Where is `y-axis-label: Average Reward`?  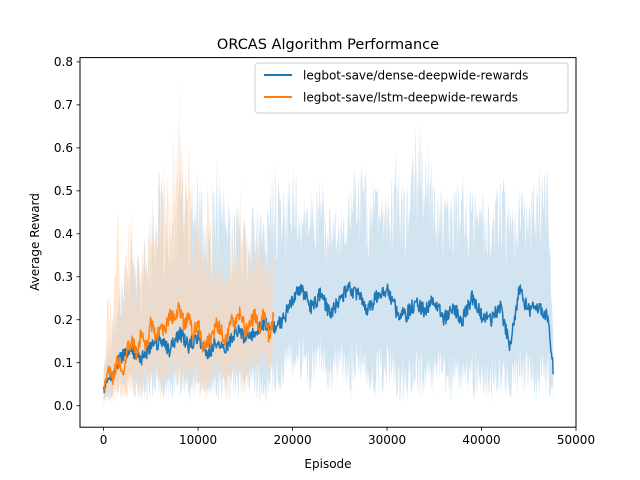 y-axis-label: Average Reward is located at coordinates (35, 242).